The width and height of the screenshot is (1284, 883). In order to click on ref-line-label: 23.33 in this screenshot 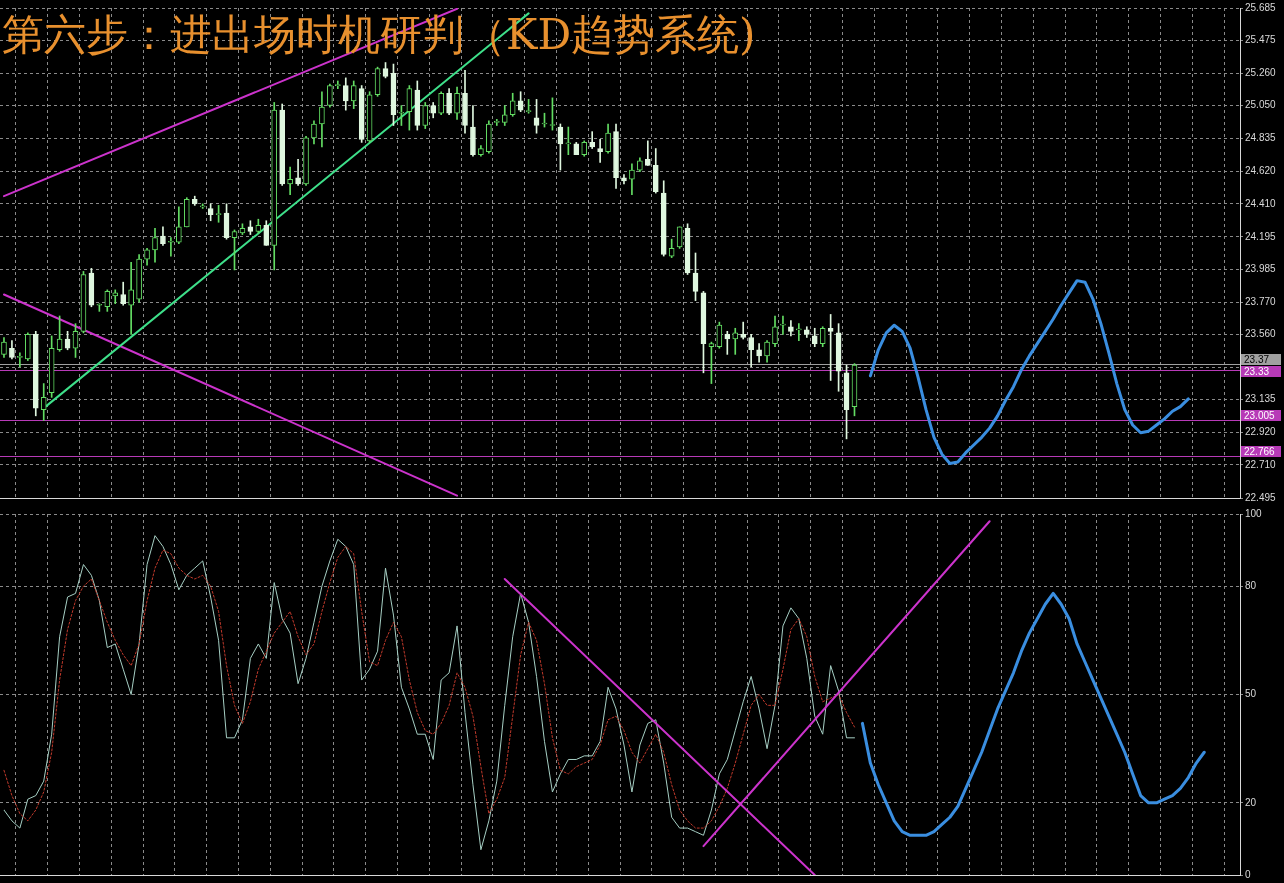, I will do `click(1257, 371)`.